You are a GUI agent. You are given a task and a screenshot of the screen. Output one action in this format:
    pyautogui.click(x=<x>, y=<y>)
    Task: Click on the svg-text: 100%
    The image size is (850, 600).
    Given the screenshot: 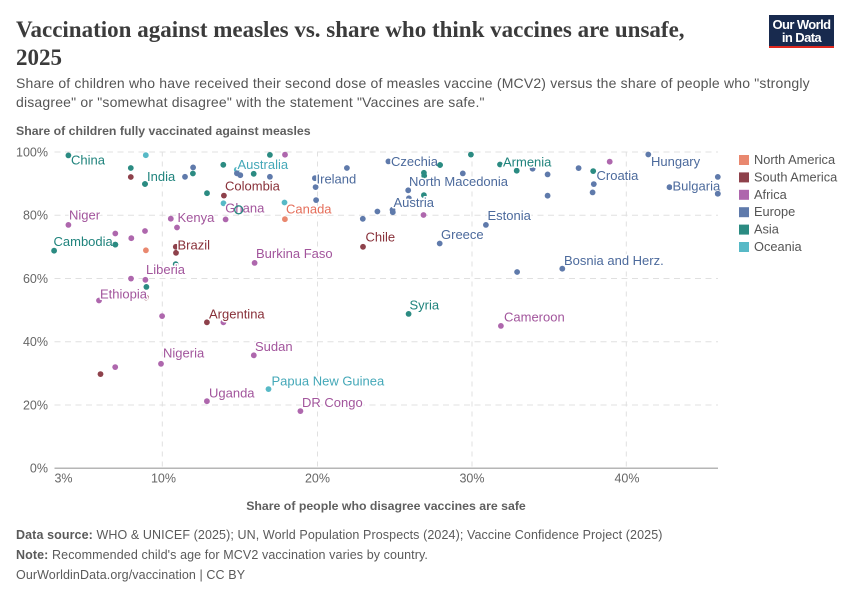 What is the action you would take?
    pyautogui.click(x=32, y=152)
    